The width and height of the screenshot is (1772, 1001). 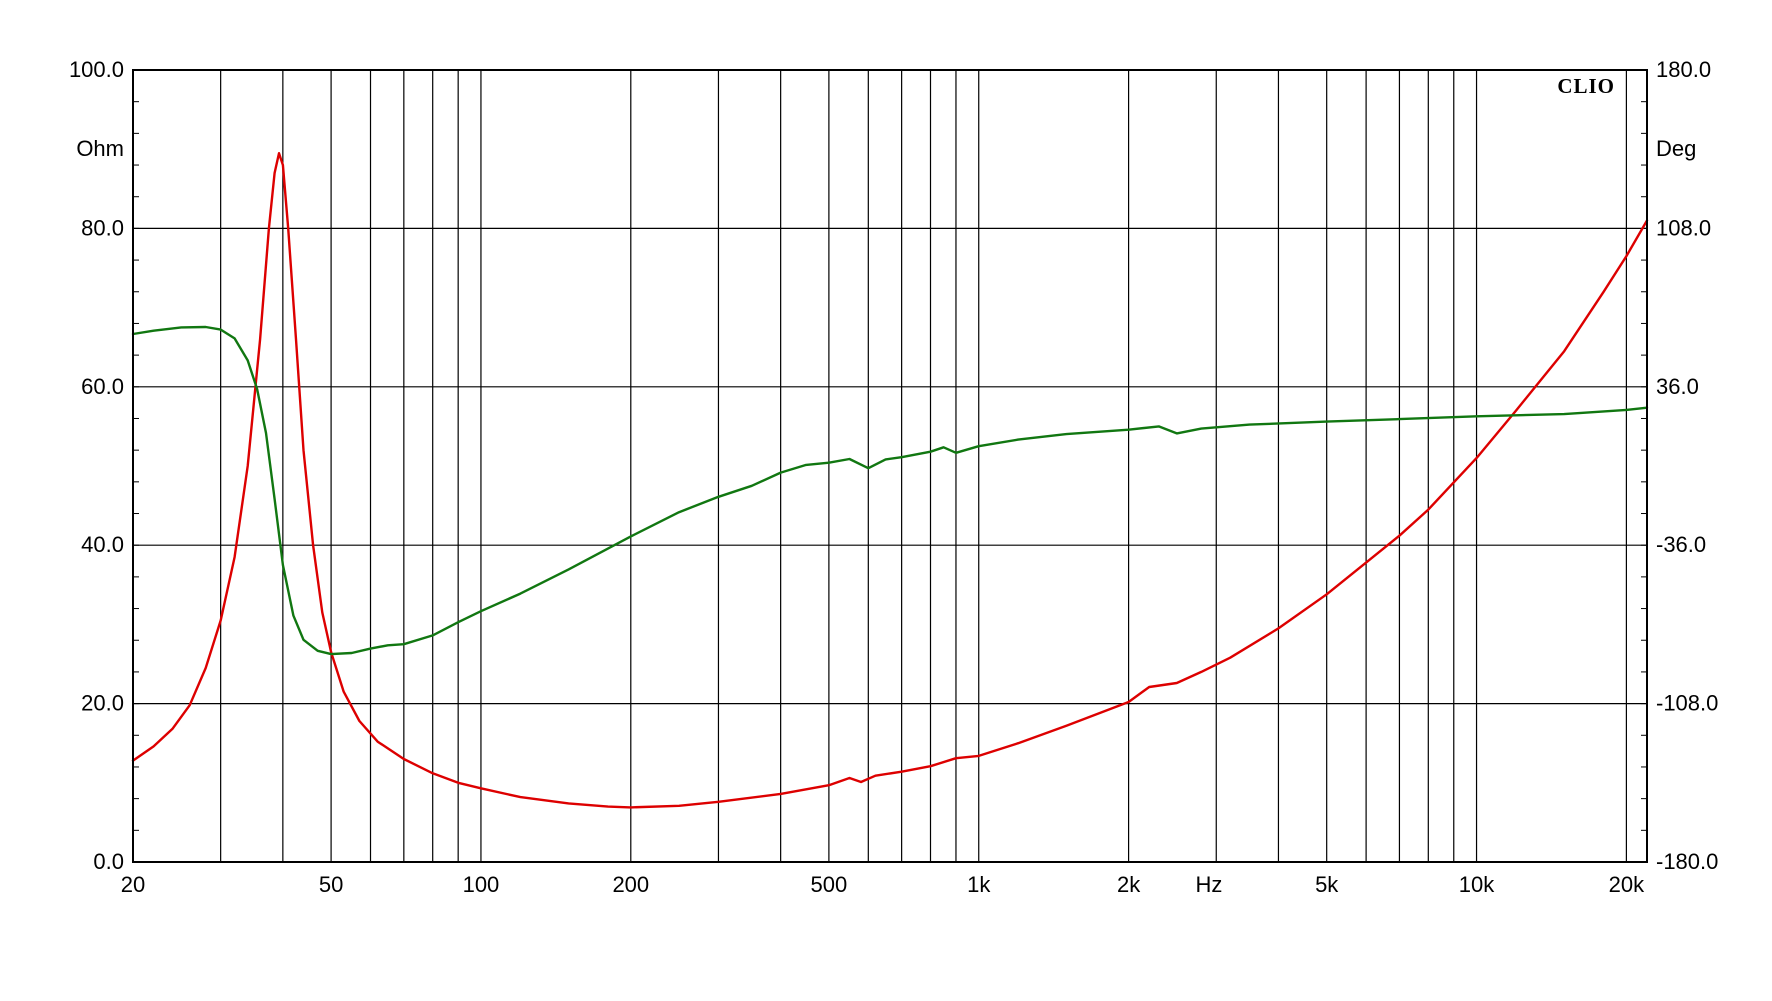 What do you see at coordinates (102, 386) in the screenshot?
I see `left-tick-label: 60.0` at bounding box center [102, 386].